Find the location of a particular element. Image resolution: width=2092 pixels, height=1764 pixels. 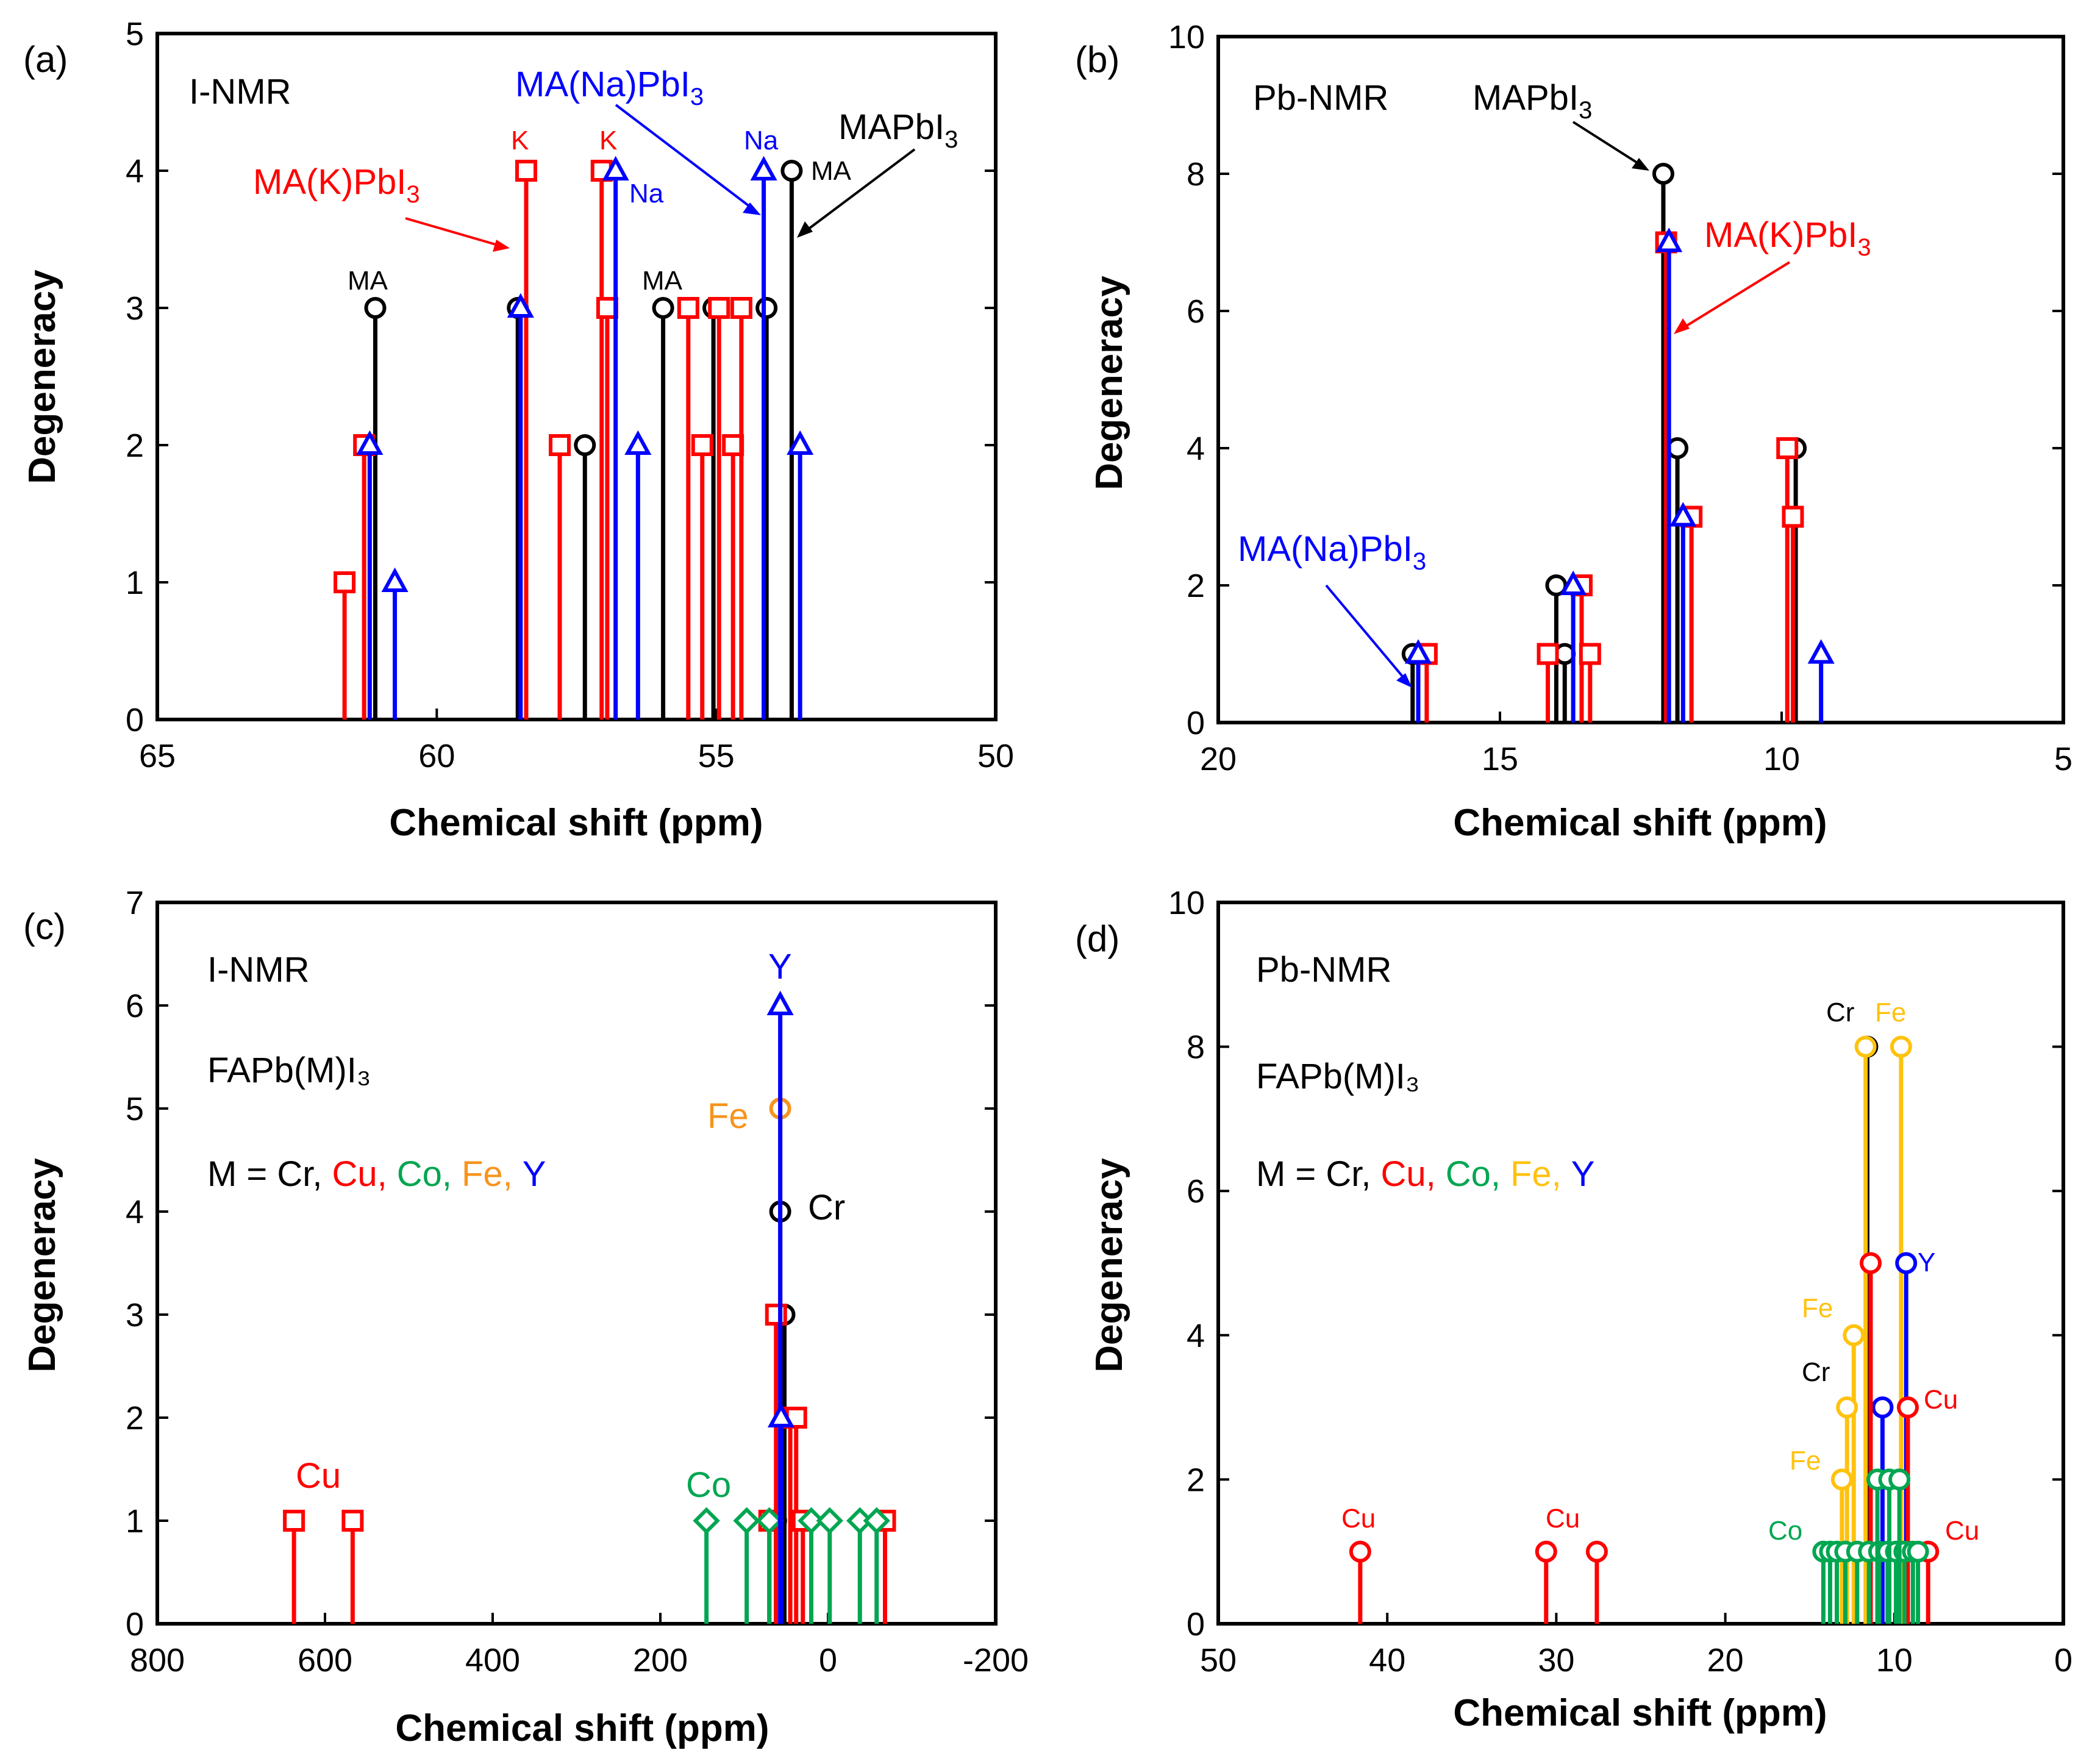

ann-d-cu-3: Cu is located at coordinates (1941, 1400).